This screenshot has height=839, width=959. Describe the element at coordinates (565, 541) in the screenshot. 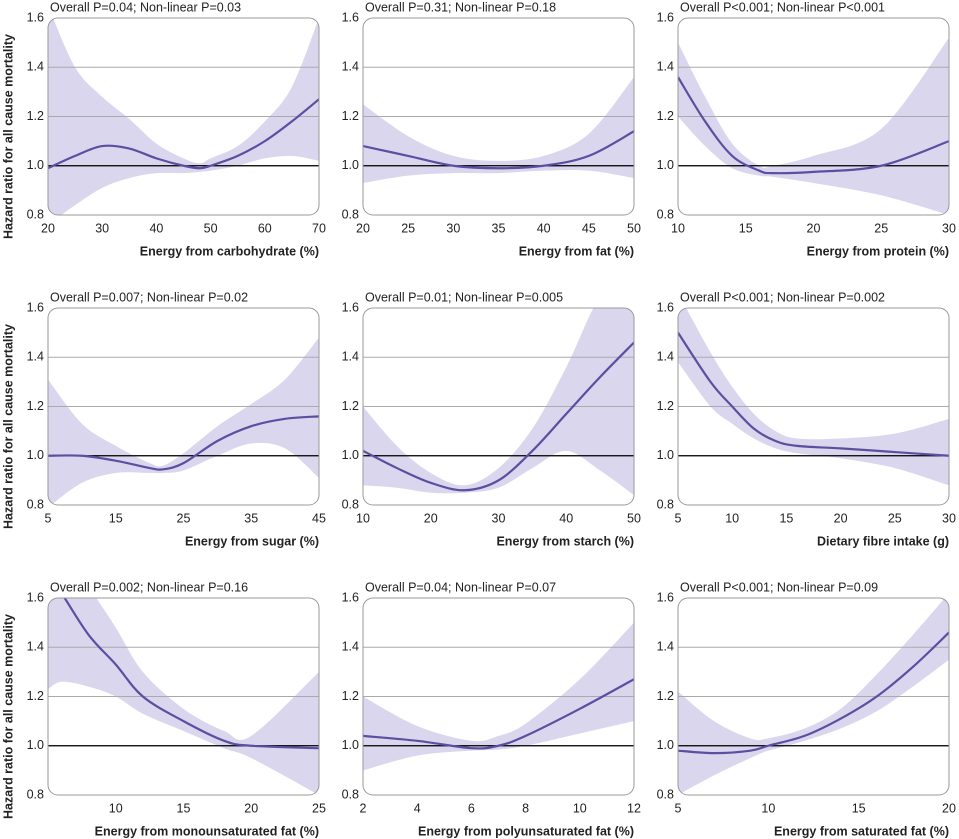

I see `x-axis-label: Energy from starch (%)` at that location.